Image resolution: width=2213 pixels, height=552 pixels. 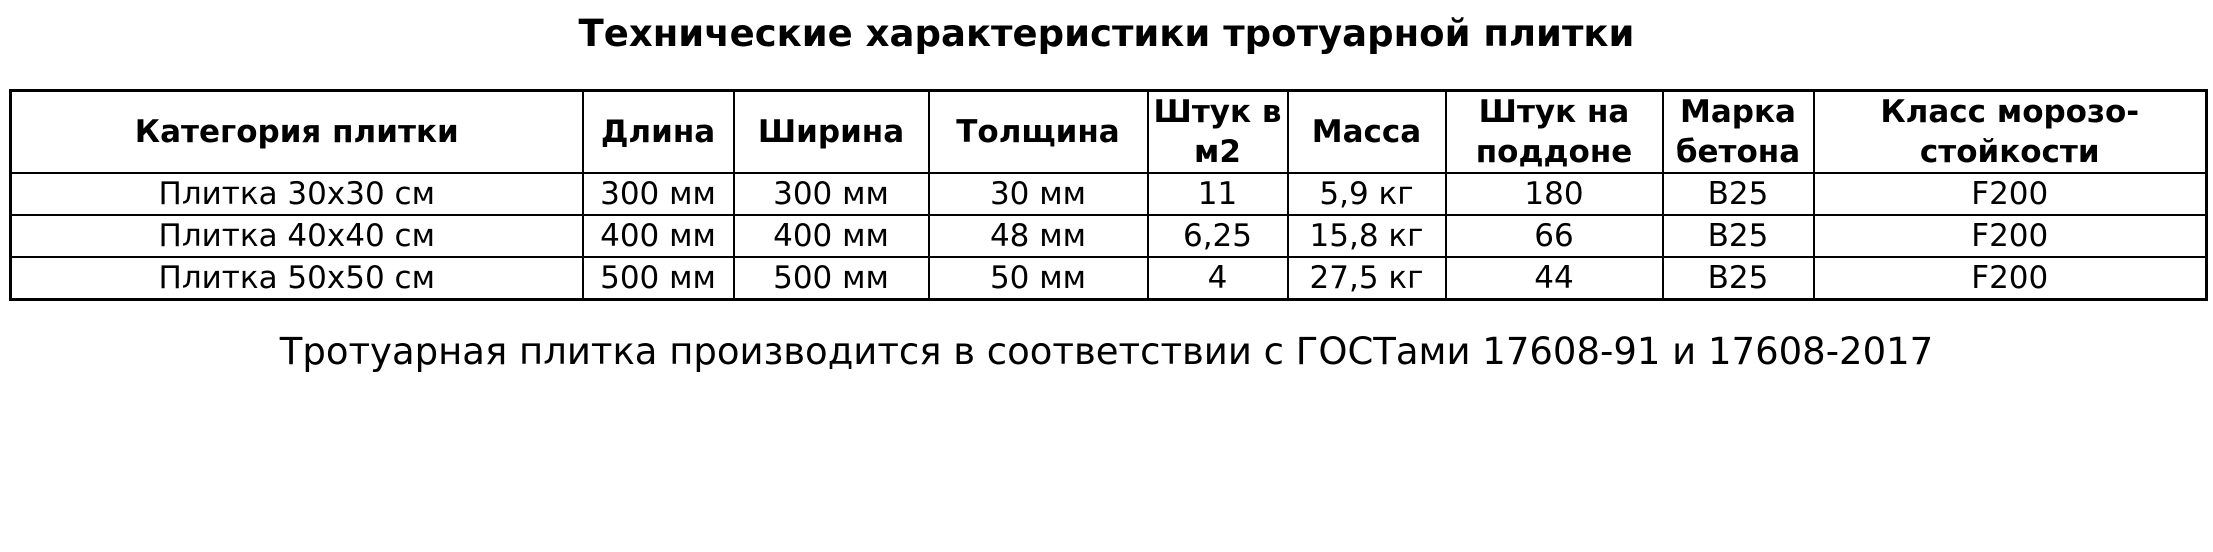 What do you see at coordinates (296, 236) in the screenshot?
I see `cell-category: Плитка 40х40 см` at bounding box center [296, 236].